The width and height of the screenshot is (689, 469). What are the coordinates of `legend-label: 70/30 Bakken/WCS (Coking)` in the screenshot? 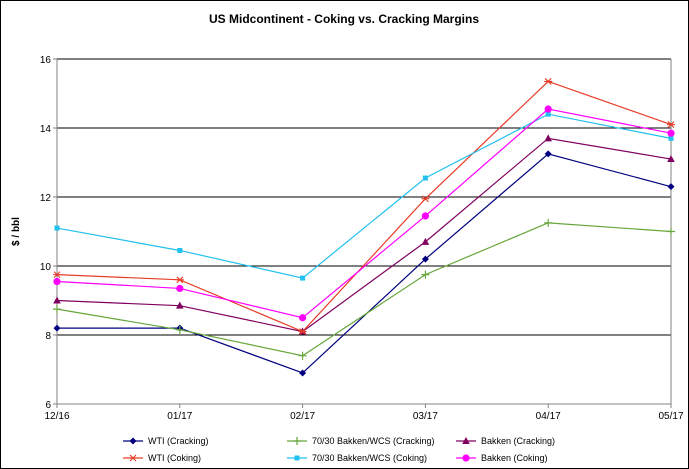 It's located at (369, 458).